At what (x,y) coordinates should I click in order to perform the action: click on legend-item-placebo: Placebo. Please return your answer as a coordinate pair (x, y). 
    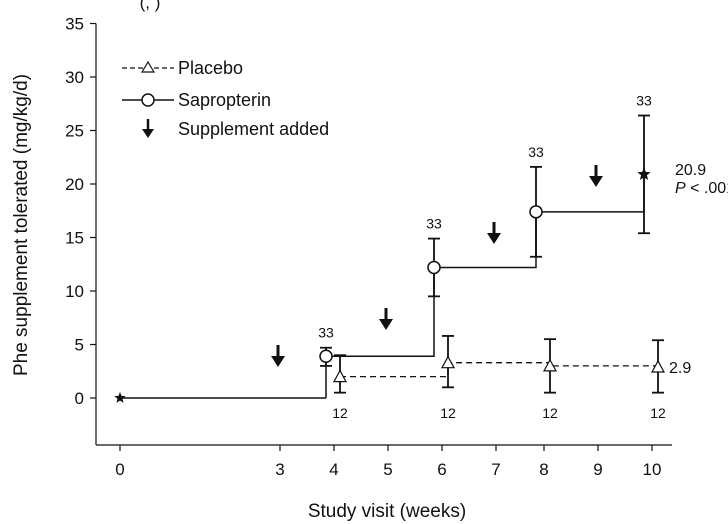
    Looking at the image, I should click on (182, 68).